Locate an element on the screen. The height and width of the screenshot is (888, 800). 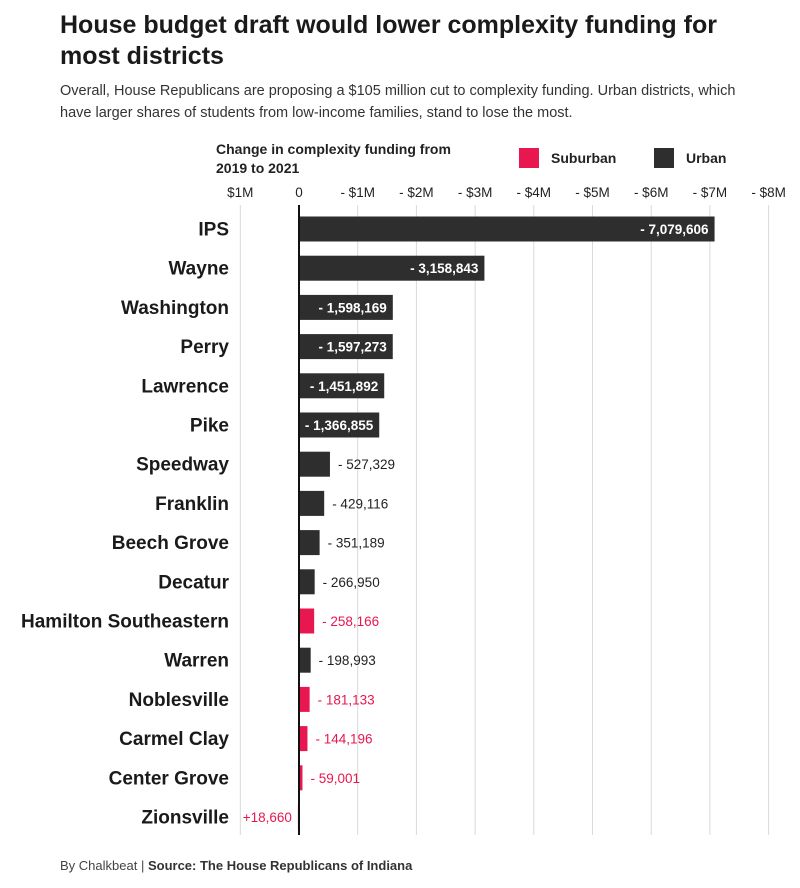
category-label: Zionsville is located at coordinates (185, 818).